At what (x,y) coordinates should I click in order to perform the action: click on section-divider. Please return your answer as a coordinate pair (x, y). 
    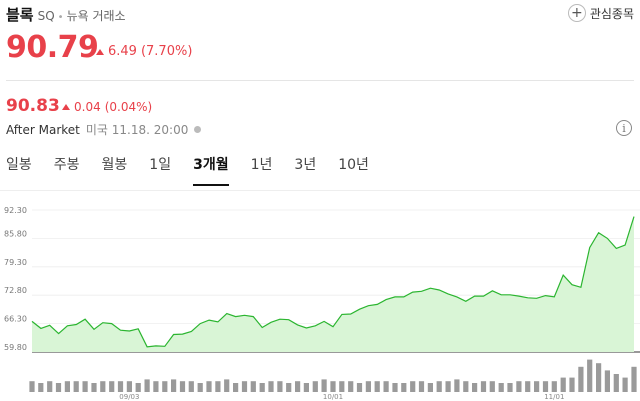
    Looking at the image, I should click on (320, 80).